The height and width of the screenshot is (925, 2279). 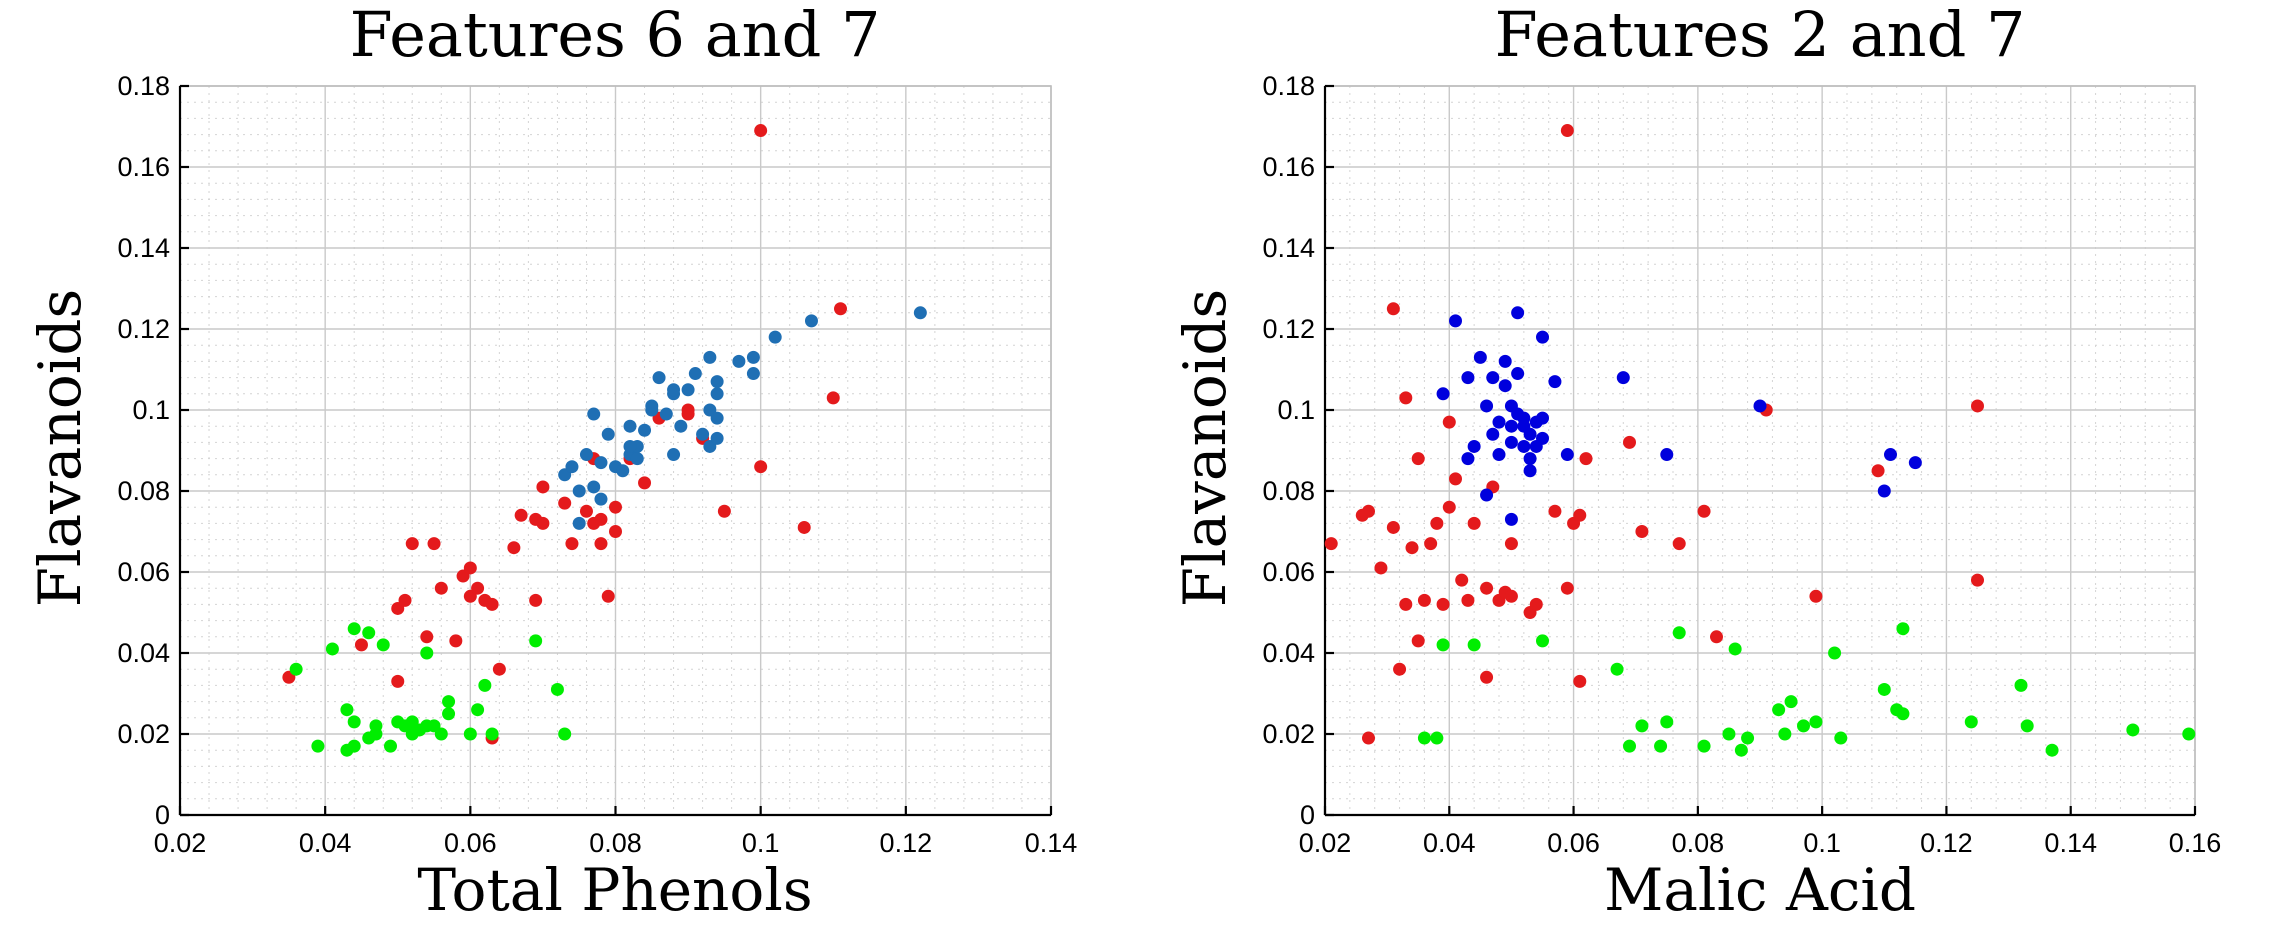 I want to click on chart-title: Features 6 and 7, so click(x=615, y=35).